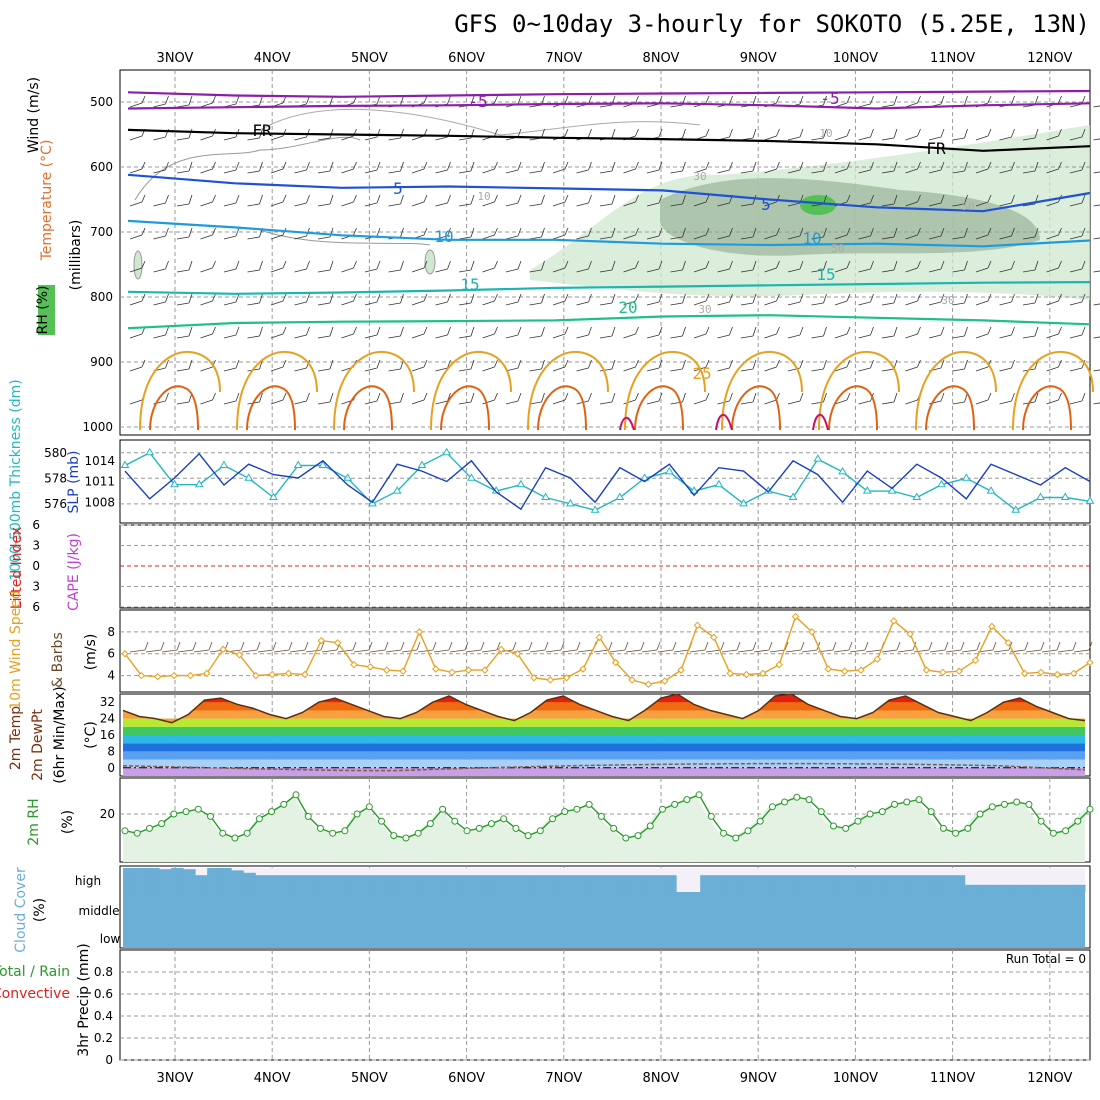  Describe the element at coordinates (855, 58) in the screenshot. I see `top-date-label: 10NOV` at that location.